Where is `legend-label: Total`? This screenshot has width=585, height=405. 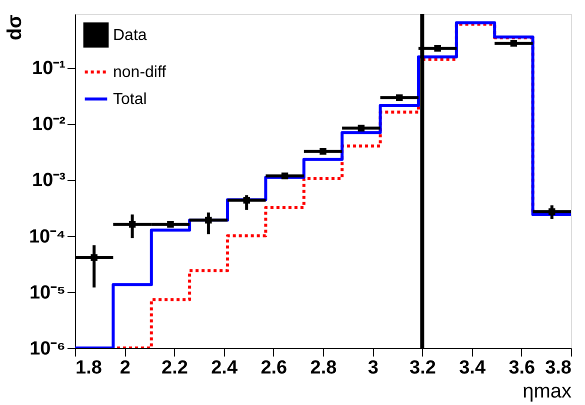 legend-label: Total is located at coordinates (130, 99).